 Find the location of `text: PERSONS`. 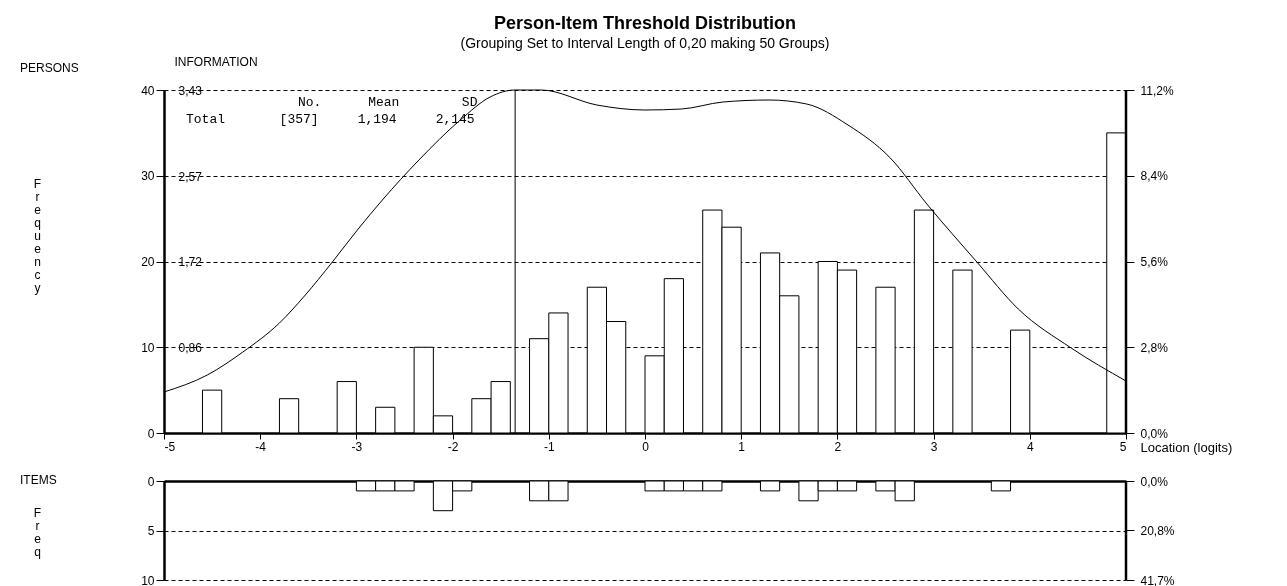

text: PERSONS is located at coordinates (49, 68).